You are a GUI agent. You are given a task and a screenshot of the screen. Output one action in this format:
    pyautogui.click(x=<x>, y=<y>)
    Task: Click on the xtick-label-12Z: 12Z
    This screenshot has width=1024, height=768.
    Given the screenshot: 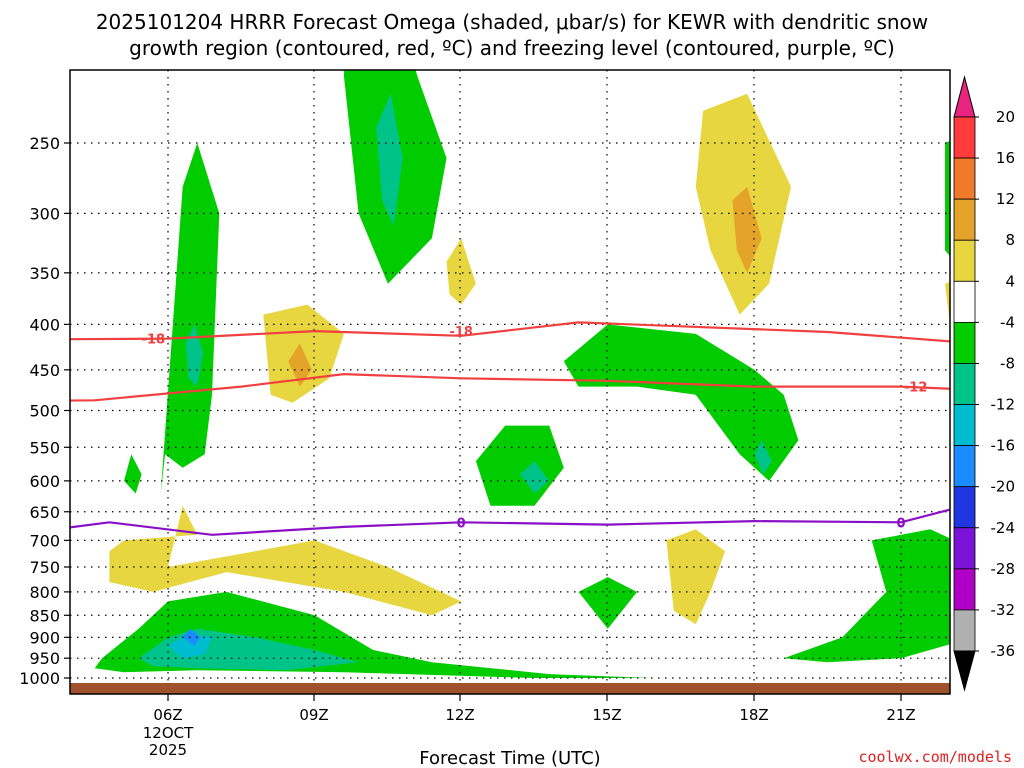 What is the action you would take?
    pyautogui.click(x=459, y=715)
    